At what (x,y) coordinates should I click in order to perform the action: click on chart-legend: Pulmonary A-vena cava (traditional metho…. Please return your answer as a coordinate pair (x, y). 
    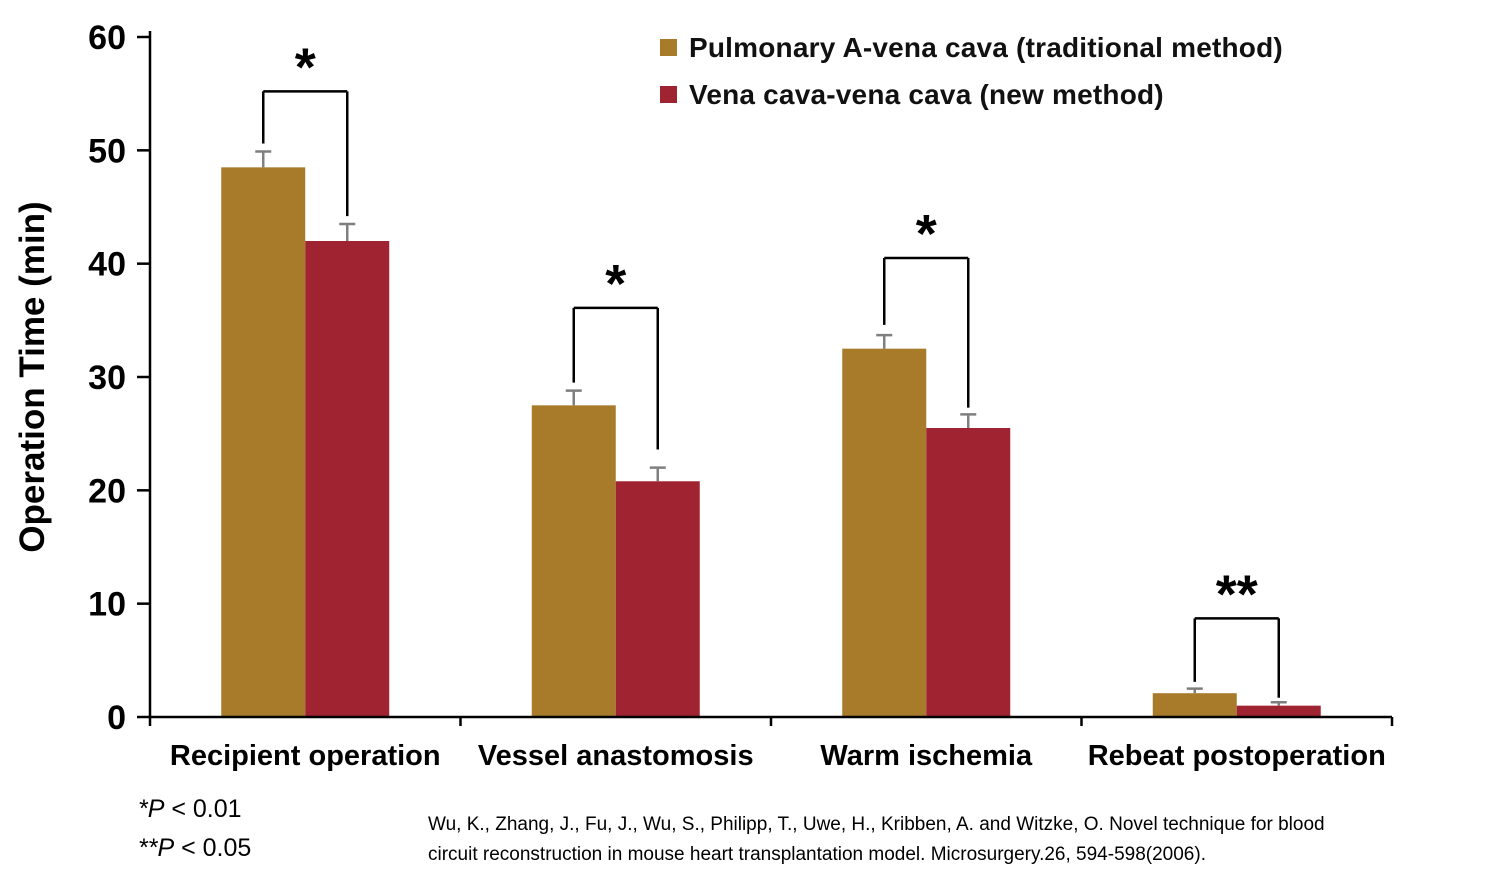
    Looking at the image, I should click on (971, 71).